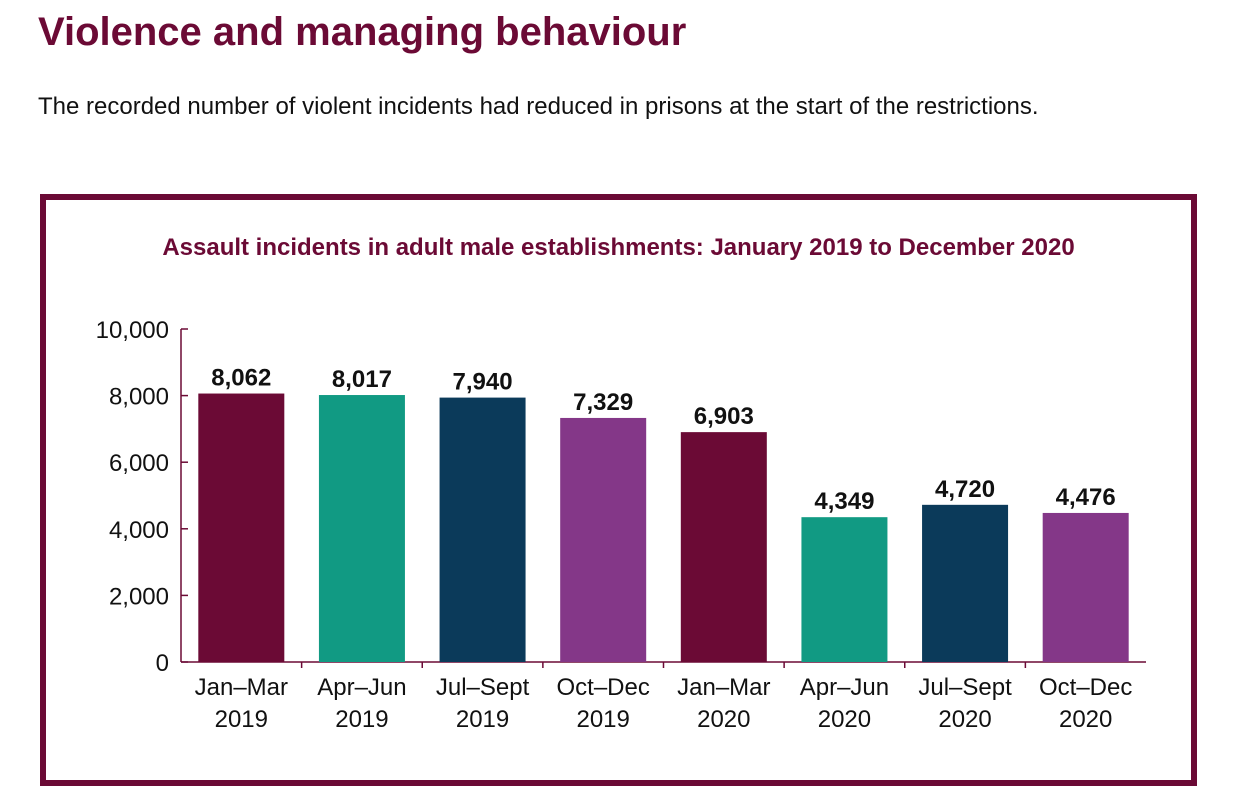  Describe the element at coordinates (483, 382) in the screenshot. I see `data-label: 7,940` at that location.